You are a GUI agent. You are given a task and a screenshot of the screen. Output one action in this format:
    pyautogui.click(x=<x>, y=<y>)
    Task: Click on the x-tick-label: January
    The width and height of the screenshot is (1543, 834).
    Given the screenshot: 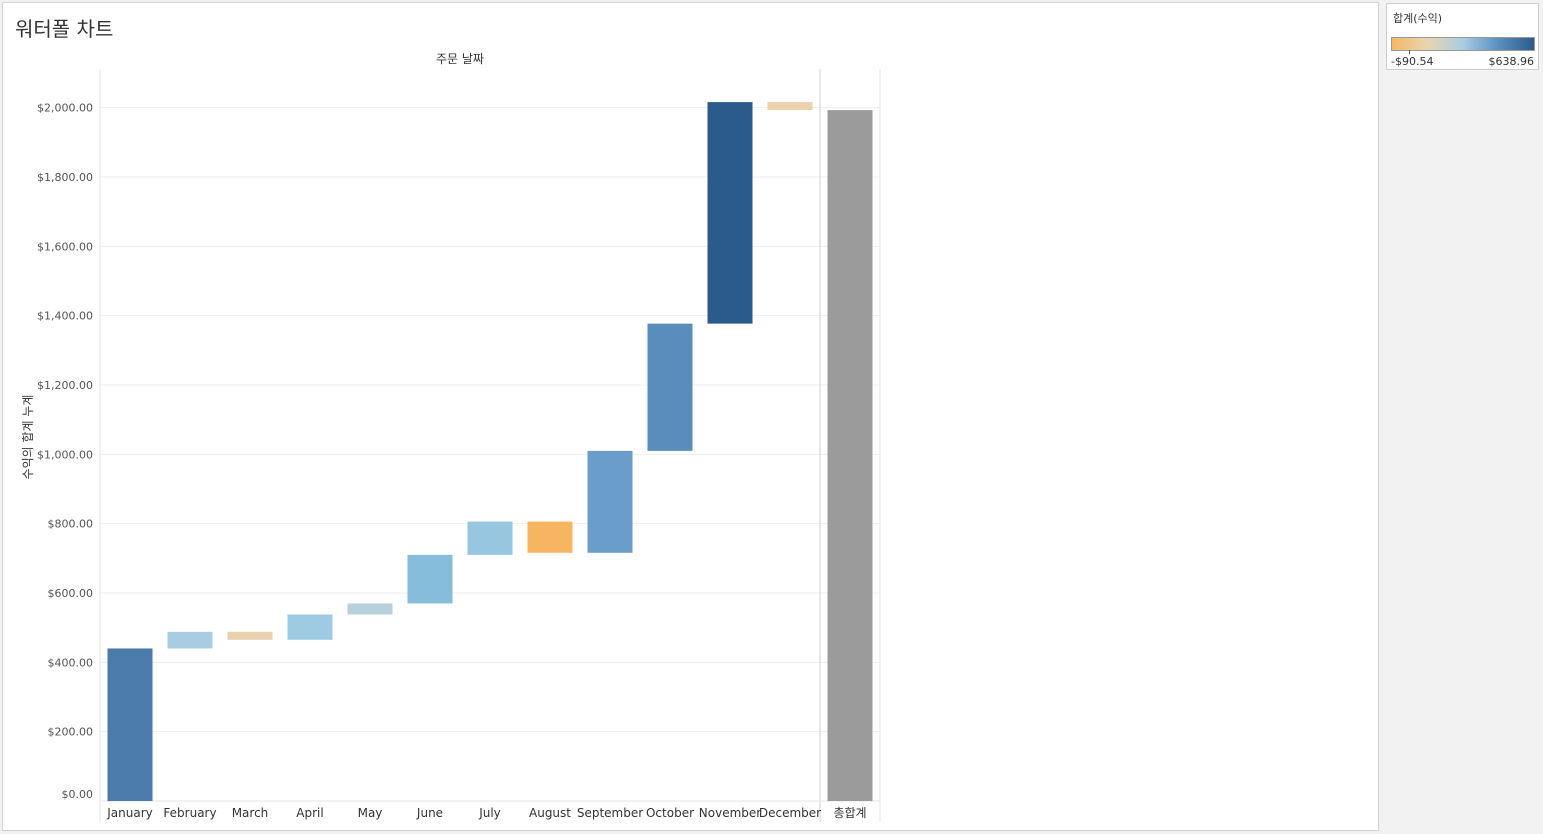 What is the action you would take?
    pyautogui.click(x=129, y=813)
    